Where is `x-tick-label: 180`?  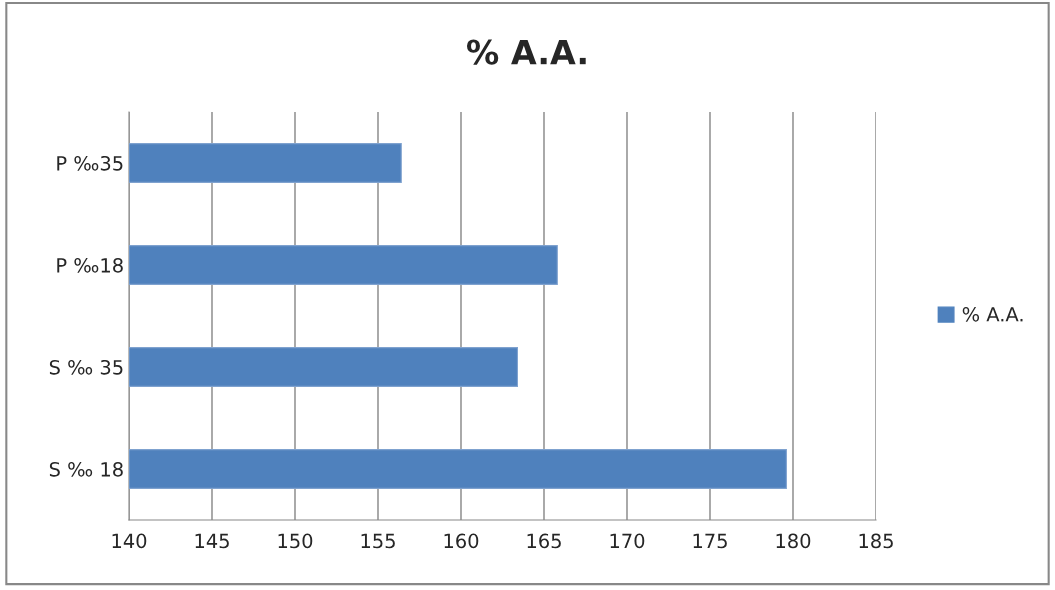 x-tick-label: 180 is located at coordinates (793, 541).